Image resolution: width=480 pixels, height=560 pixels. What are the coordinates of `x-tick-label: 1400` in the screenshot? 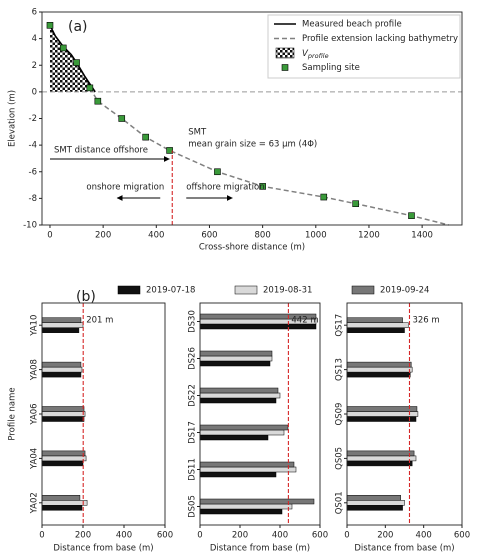 It's located at (422, 236).